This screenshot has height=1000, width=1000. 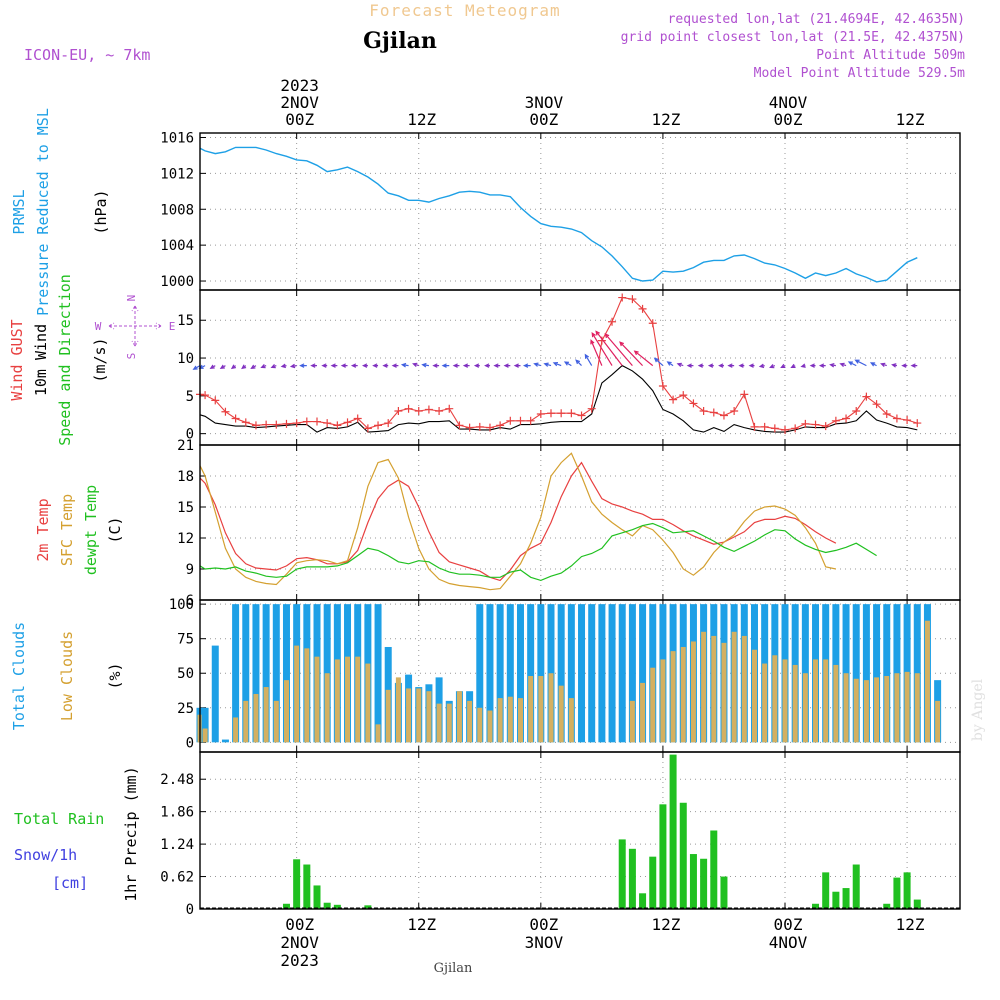 What do you see at coordinates (67, 530) in the screenshot?
I see `temp-axis-label: SFC Temp` at bounding box center [67, 530].